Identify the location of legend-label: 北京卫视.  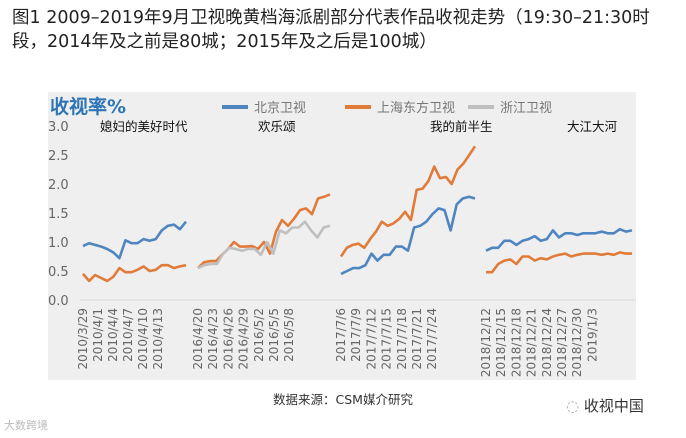
(280, 108).